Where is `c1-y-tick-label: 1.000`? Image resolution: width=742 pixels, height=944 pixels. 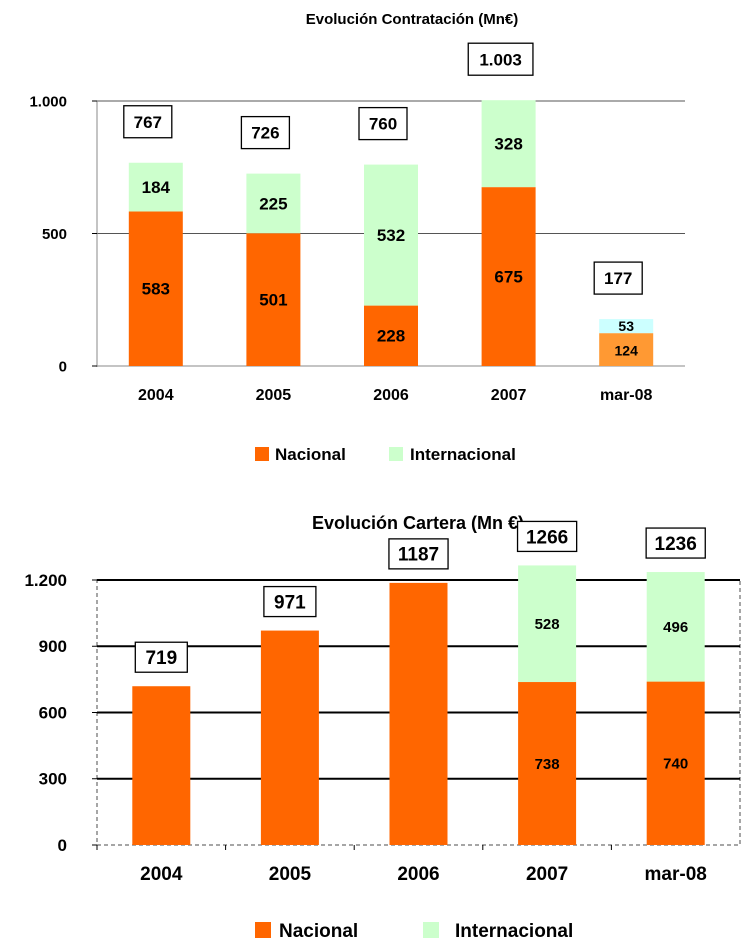
c1-y-tick-label: 1.000 is located at coordinates (48, 101).